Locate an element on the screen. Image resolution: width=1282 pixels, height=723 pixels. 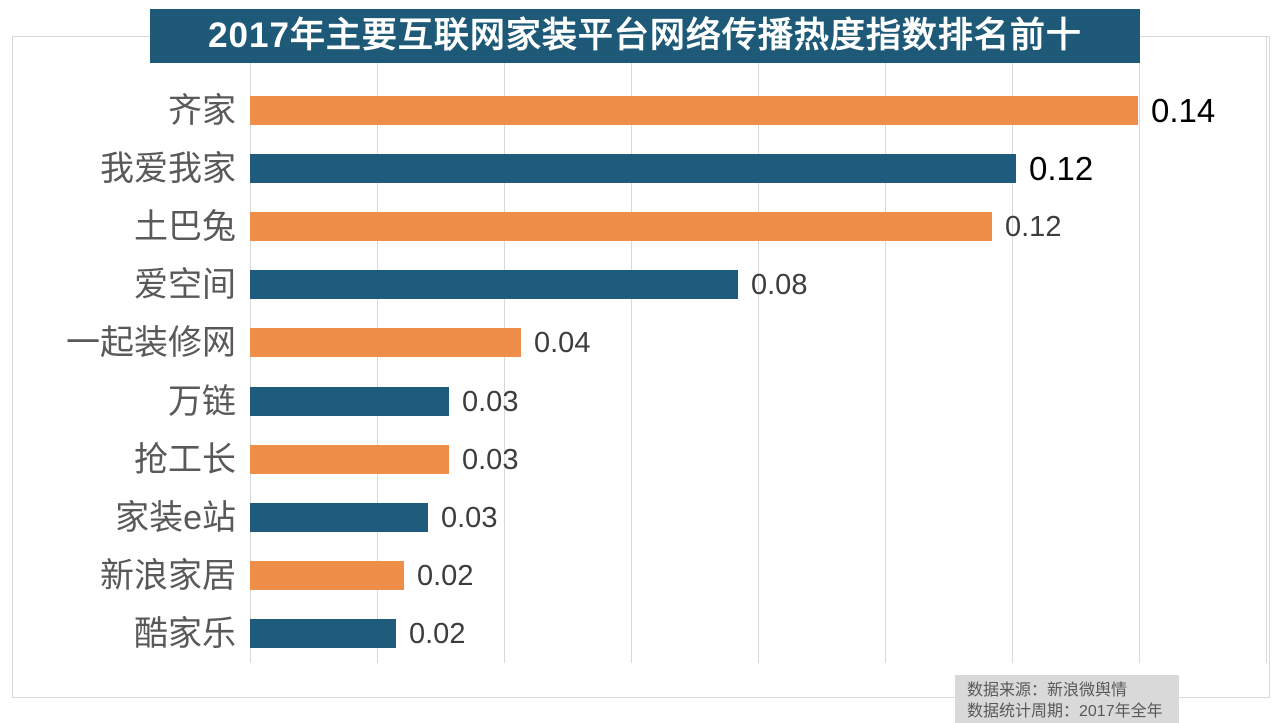
data-source-note: 数据来源：新浪微舆情 数据统计周期：2017年全年 is located at coordinates (1067, 699).